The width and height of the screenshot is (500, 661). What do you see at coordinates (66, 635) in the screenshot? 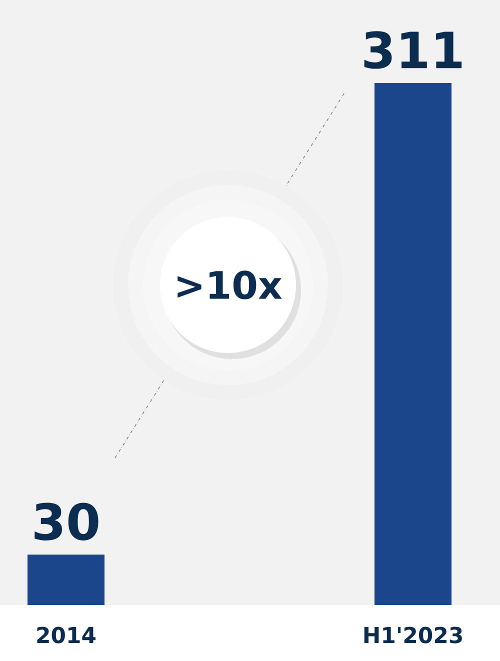
I see `x-tick-label: 2014` at bounding box center [66, 635].